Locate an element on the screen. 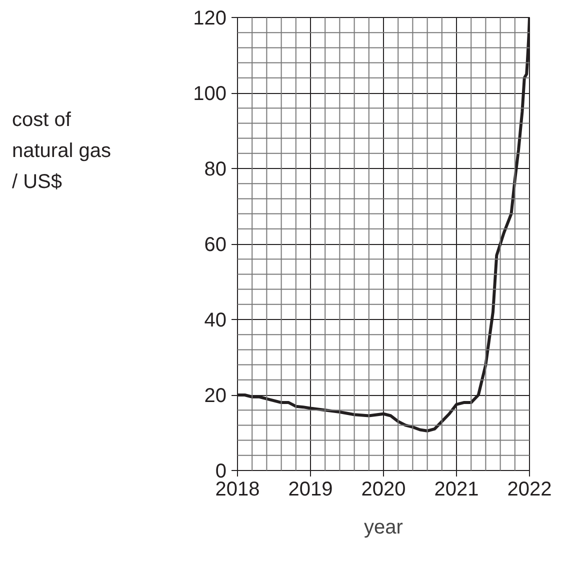  y-tick-label: 20 is located at coordinates (215, 396).